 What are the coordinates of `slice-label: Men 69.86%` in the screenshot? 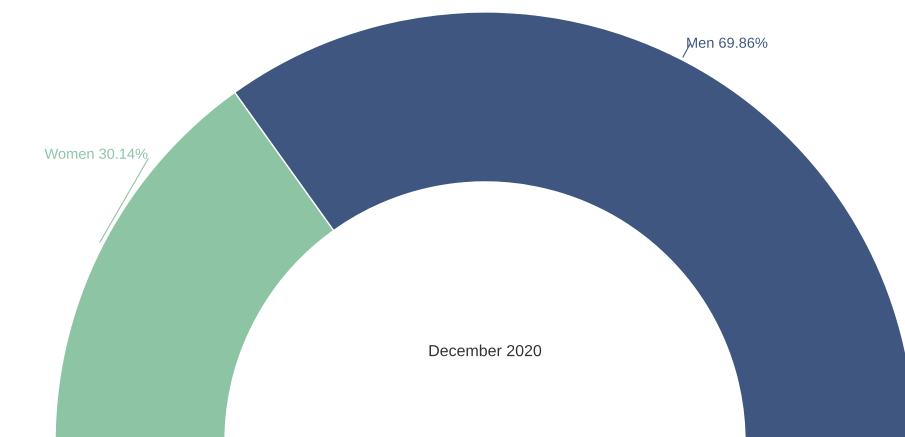 It's located at (727, 43).